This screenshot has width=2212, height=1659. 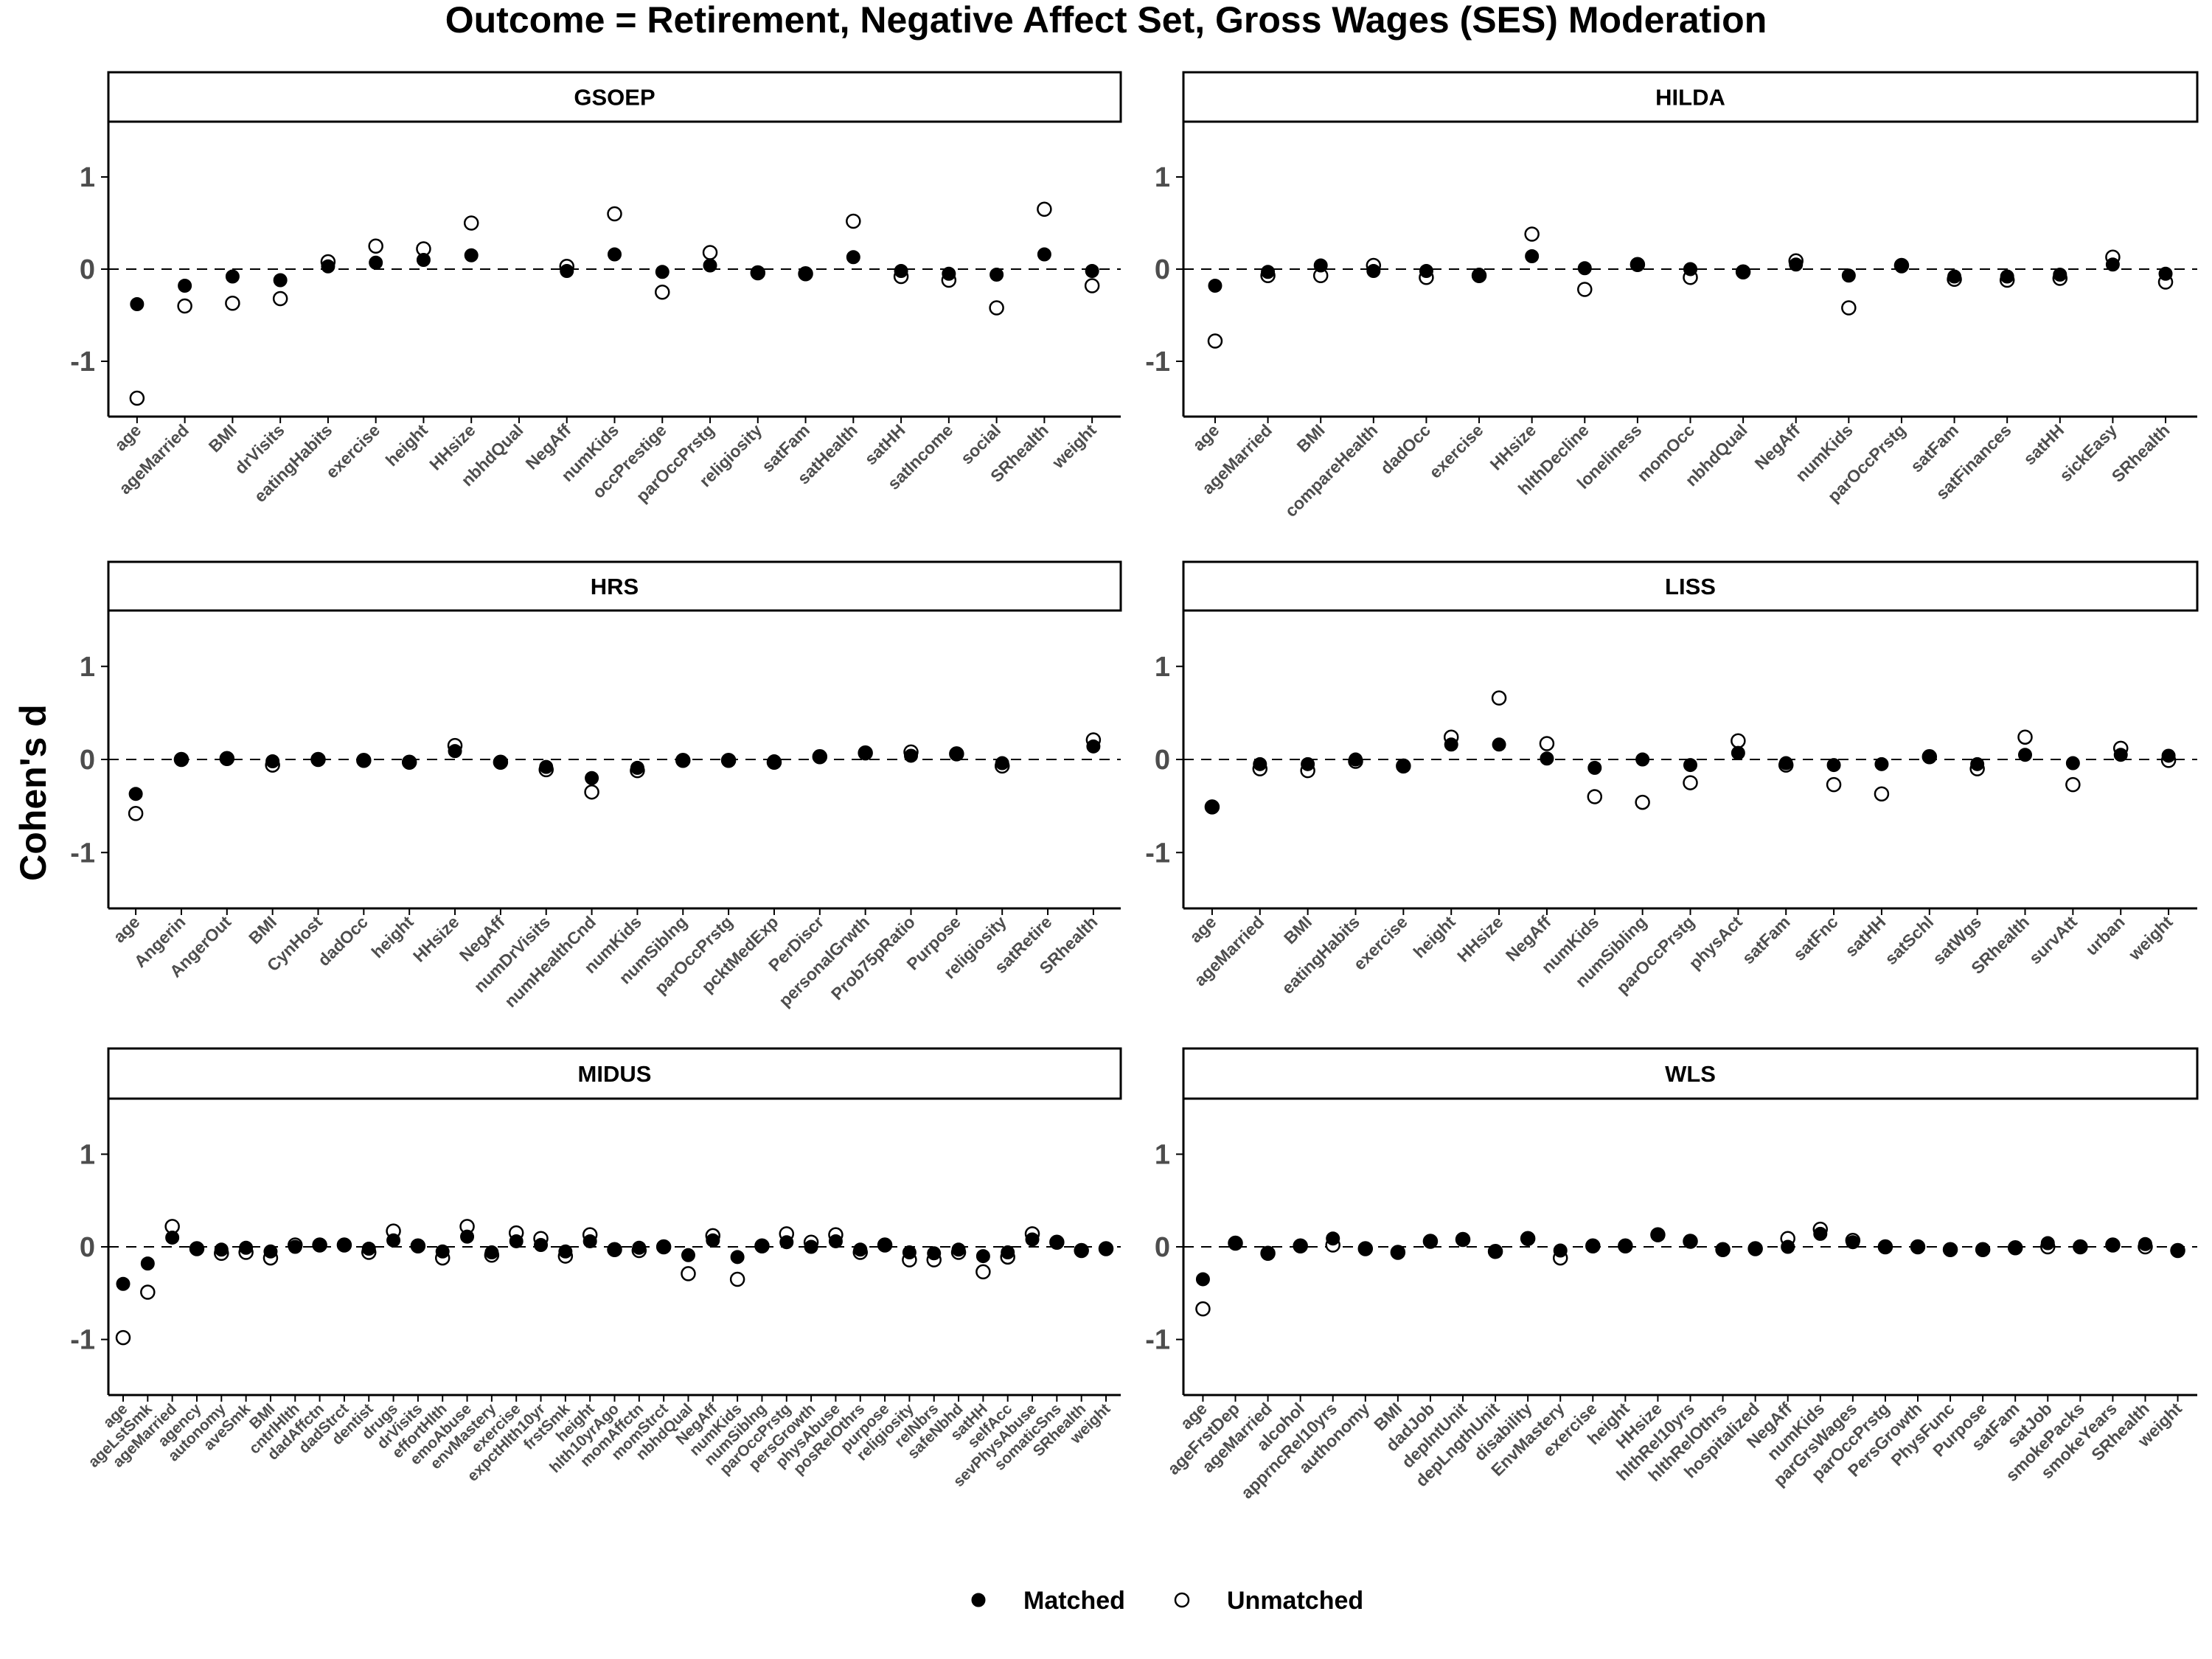 I want to click on unmatched-point-BMI, so click(x=232, y=303).